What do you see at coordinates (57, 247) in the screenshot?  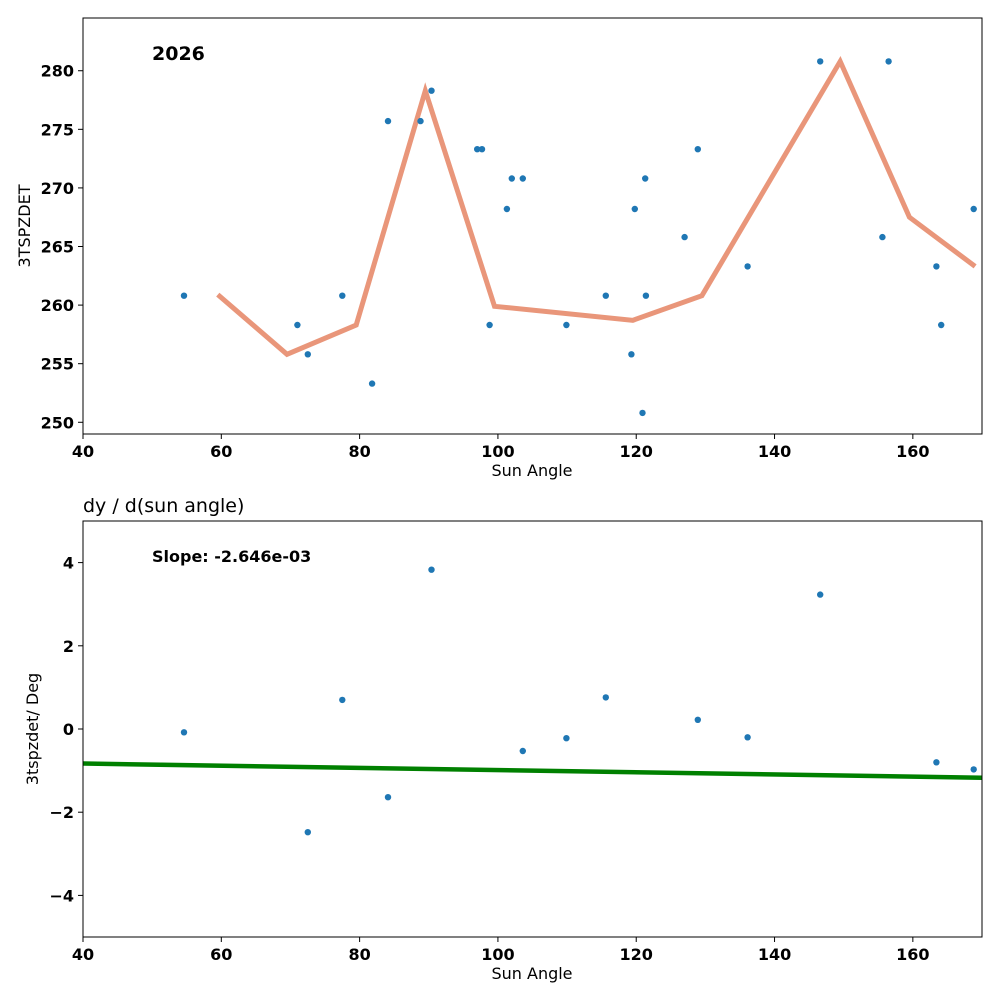 I see `top-y-tick-label: 265` at bounding box center [57, 247].